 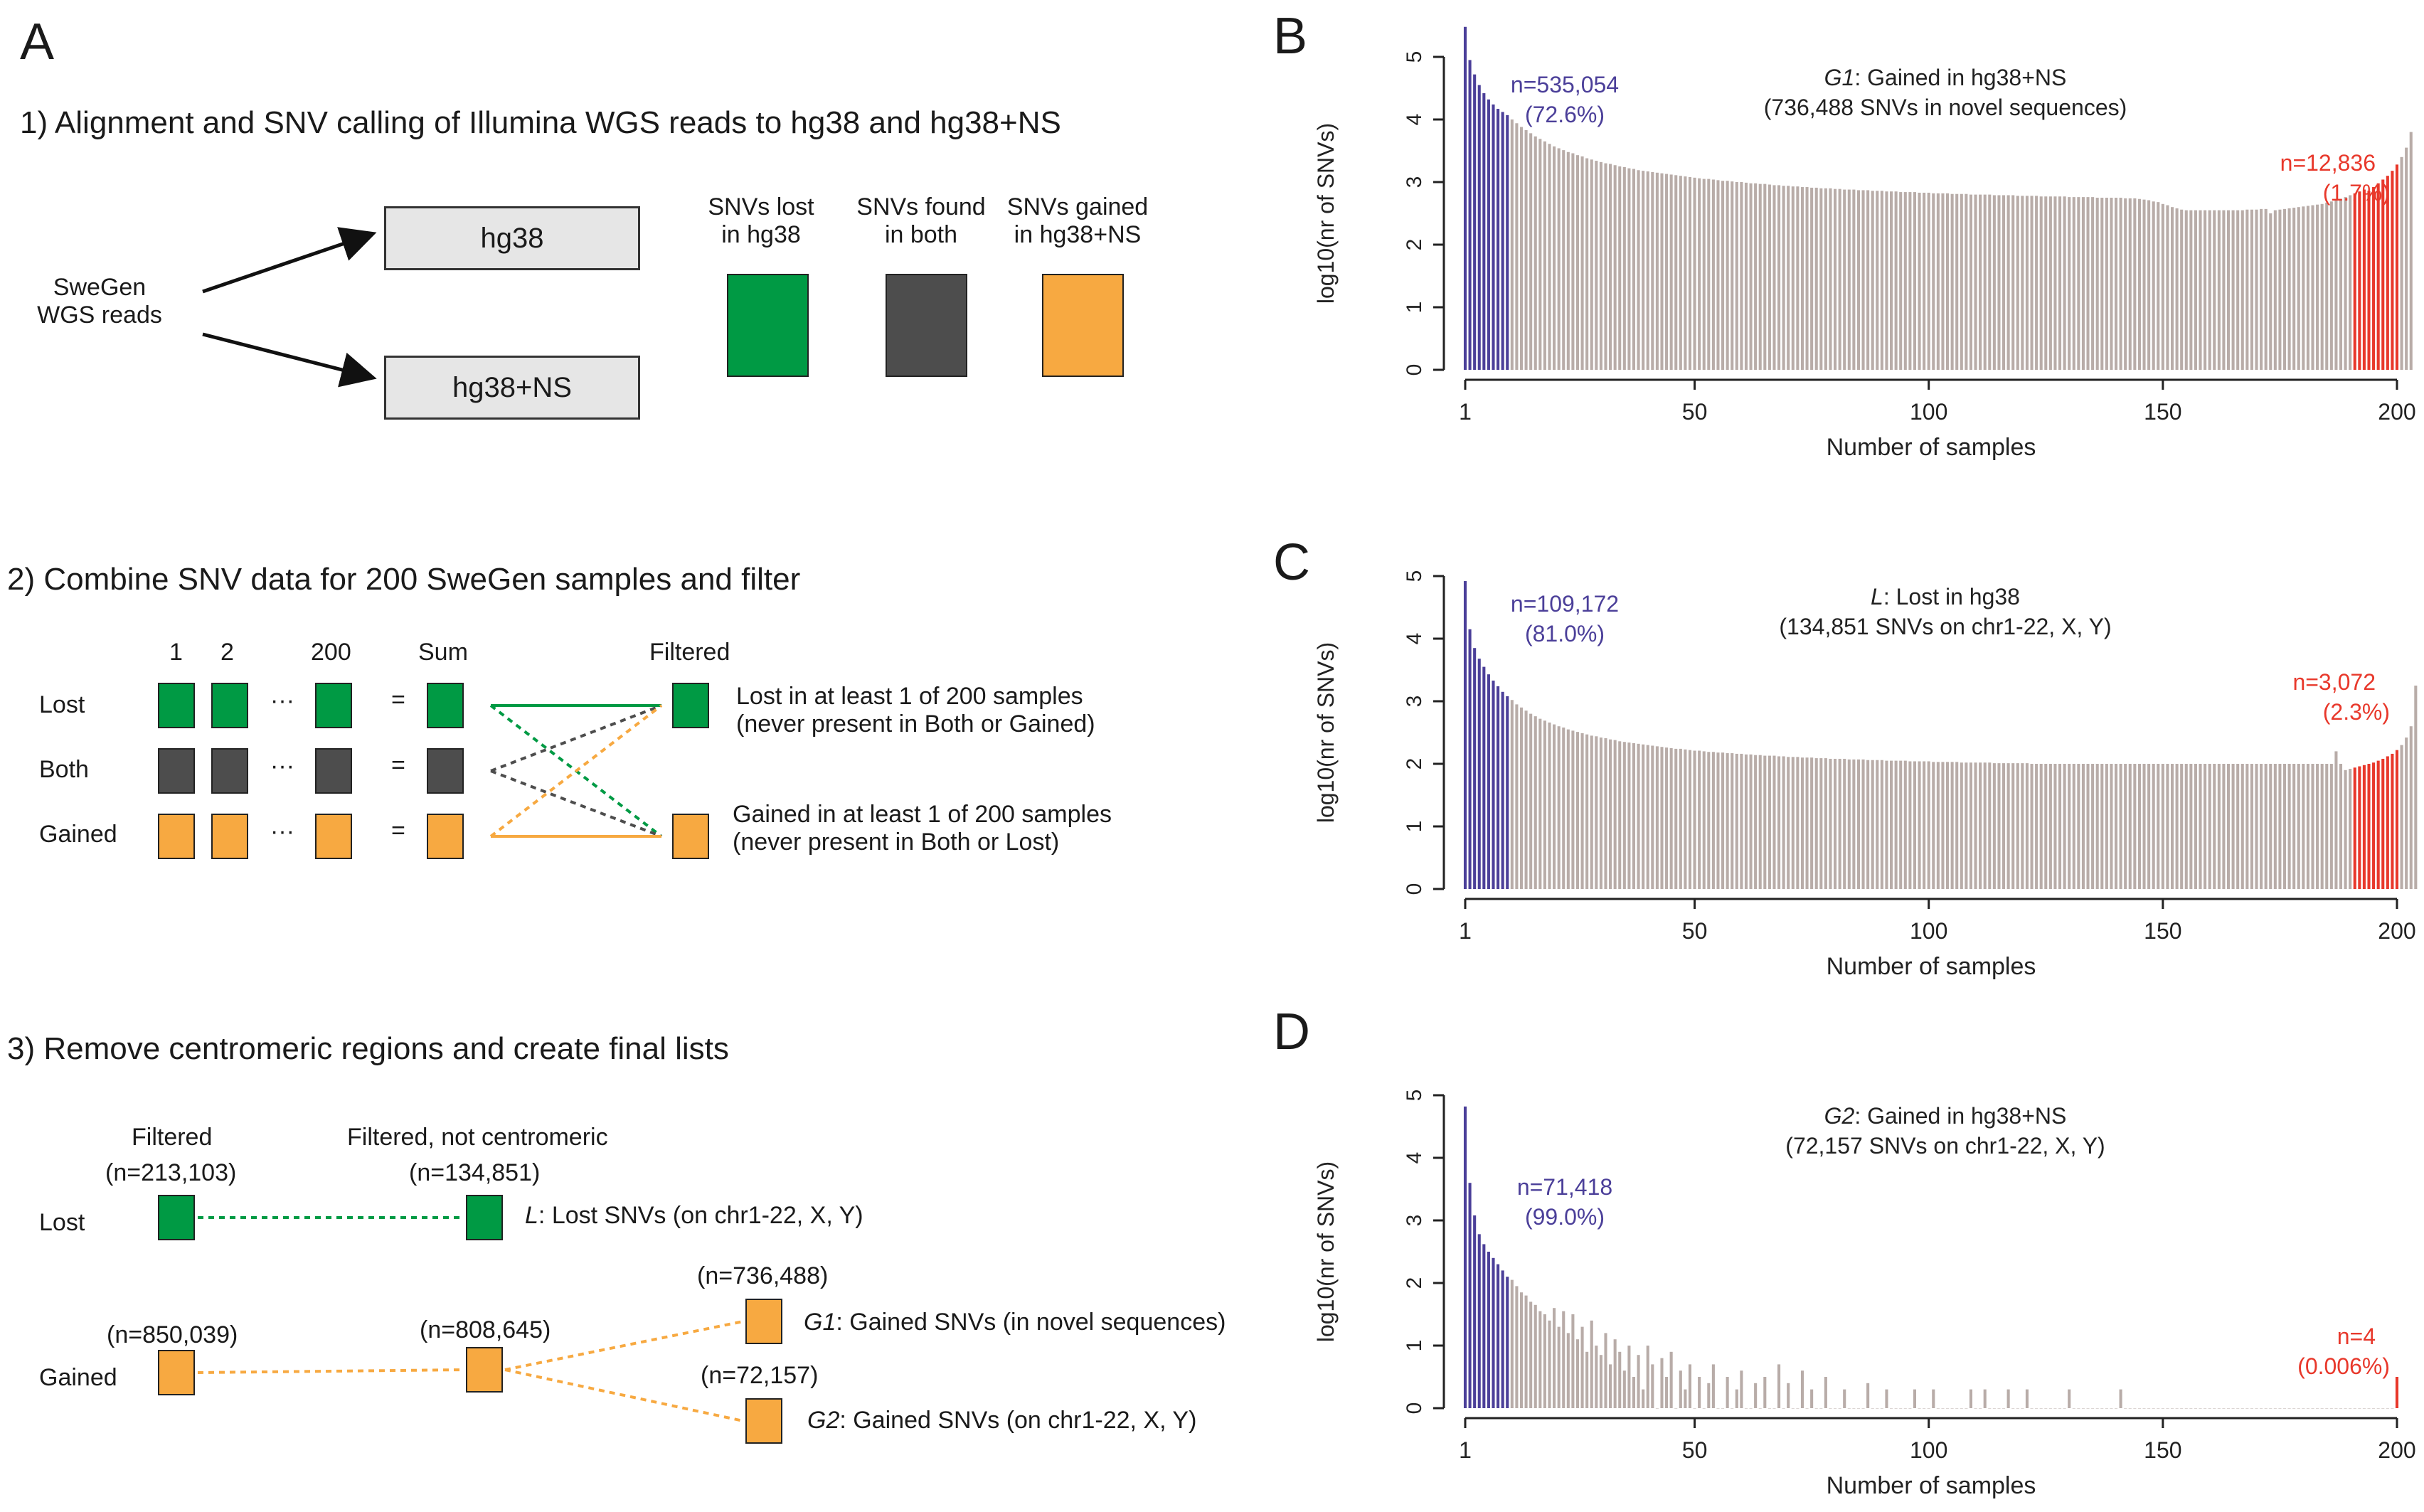 What do you see at coordinates (2356, 193) in the screenshot?
I see `right-note-percent: (1.7%)` at bounding box center [2356, 193].